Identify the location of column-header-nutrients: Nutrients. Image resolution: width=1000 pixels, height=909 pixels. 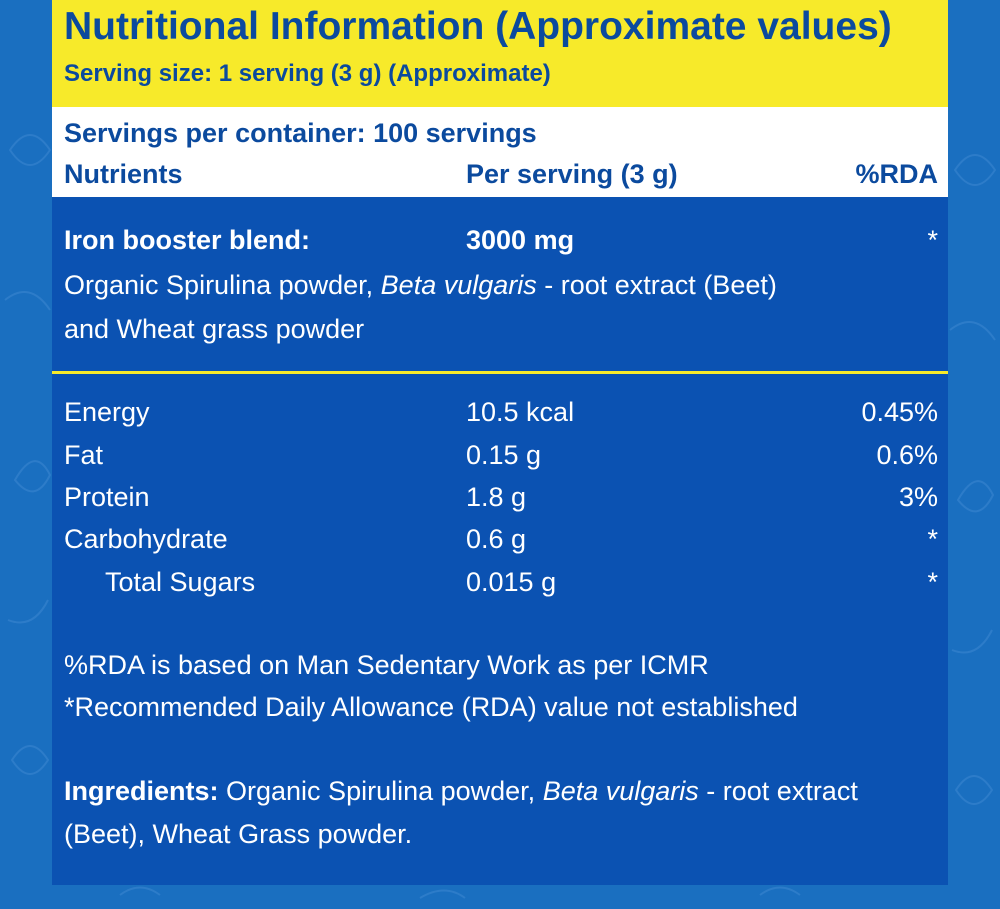
(123, 174).